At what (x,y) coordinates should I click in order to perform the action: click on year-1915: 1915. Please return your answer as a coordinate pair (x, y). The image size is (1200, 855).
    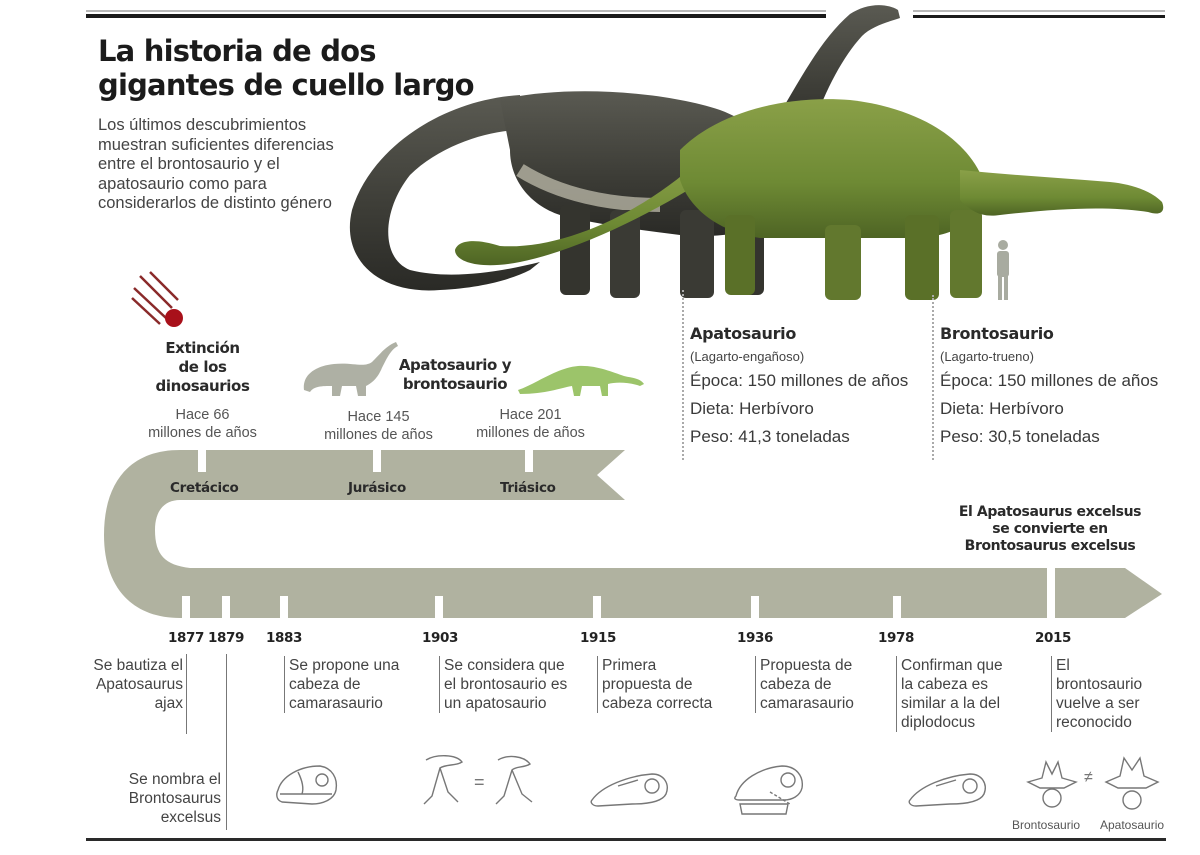
    Looking at the image, I should click on (598, 638).